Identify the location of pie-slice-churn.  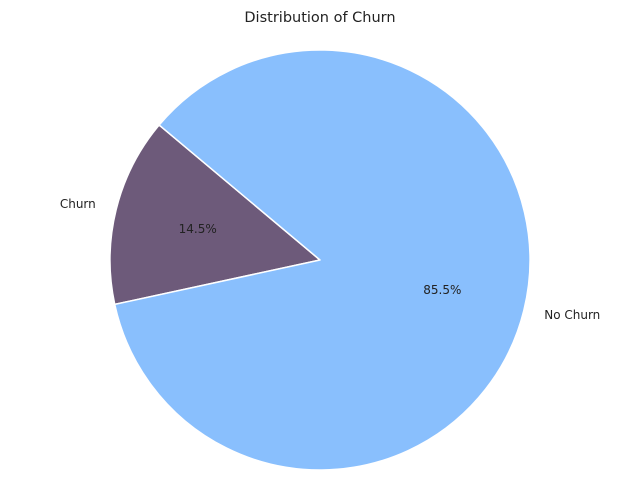
(215, 215).